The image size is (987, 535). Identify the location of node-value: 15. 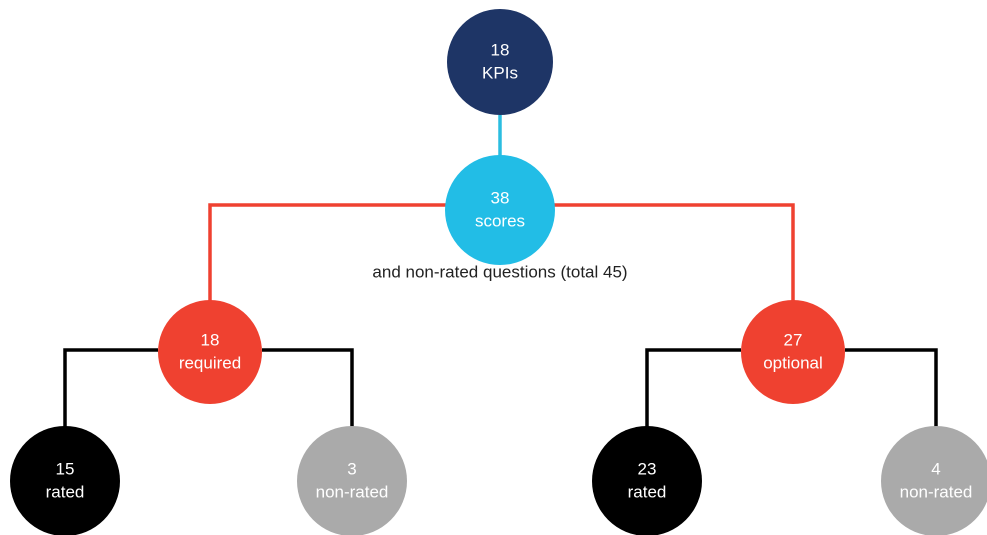
(65, 468).